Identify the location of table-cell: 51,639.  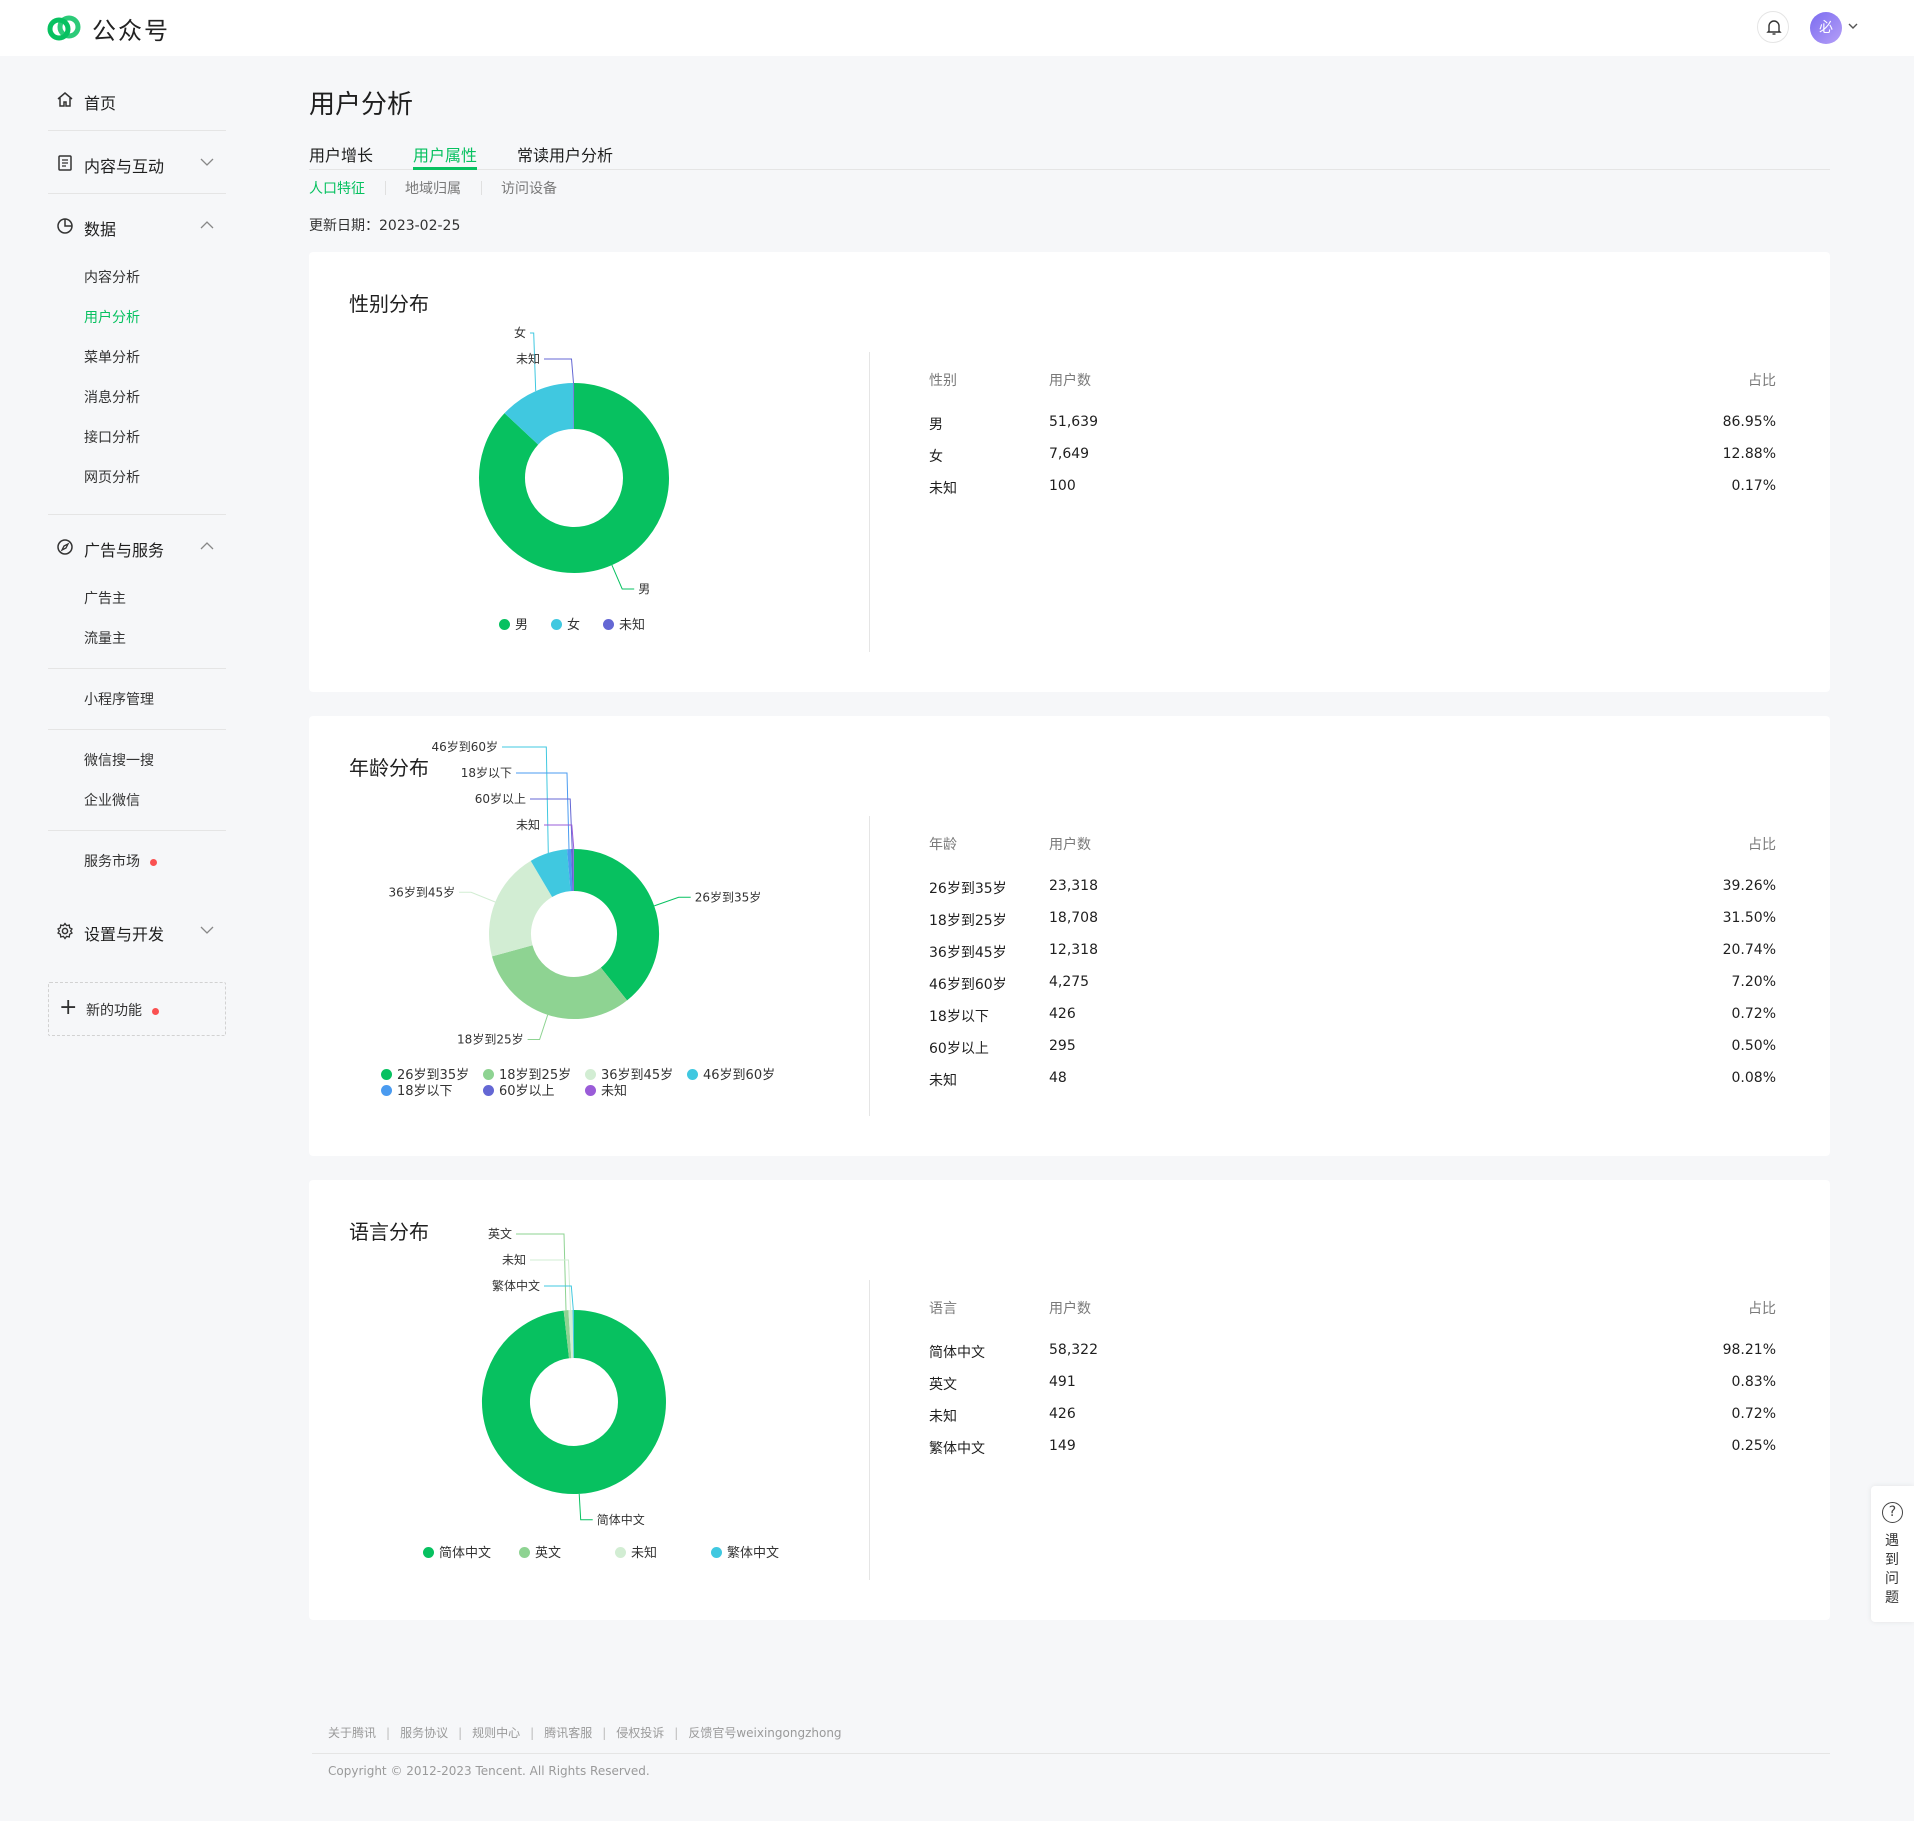
(1073, 422).